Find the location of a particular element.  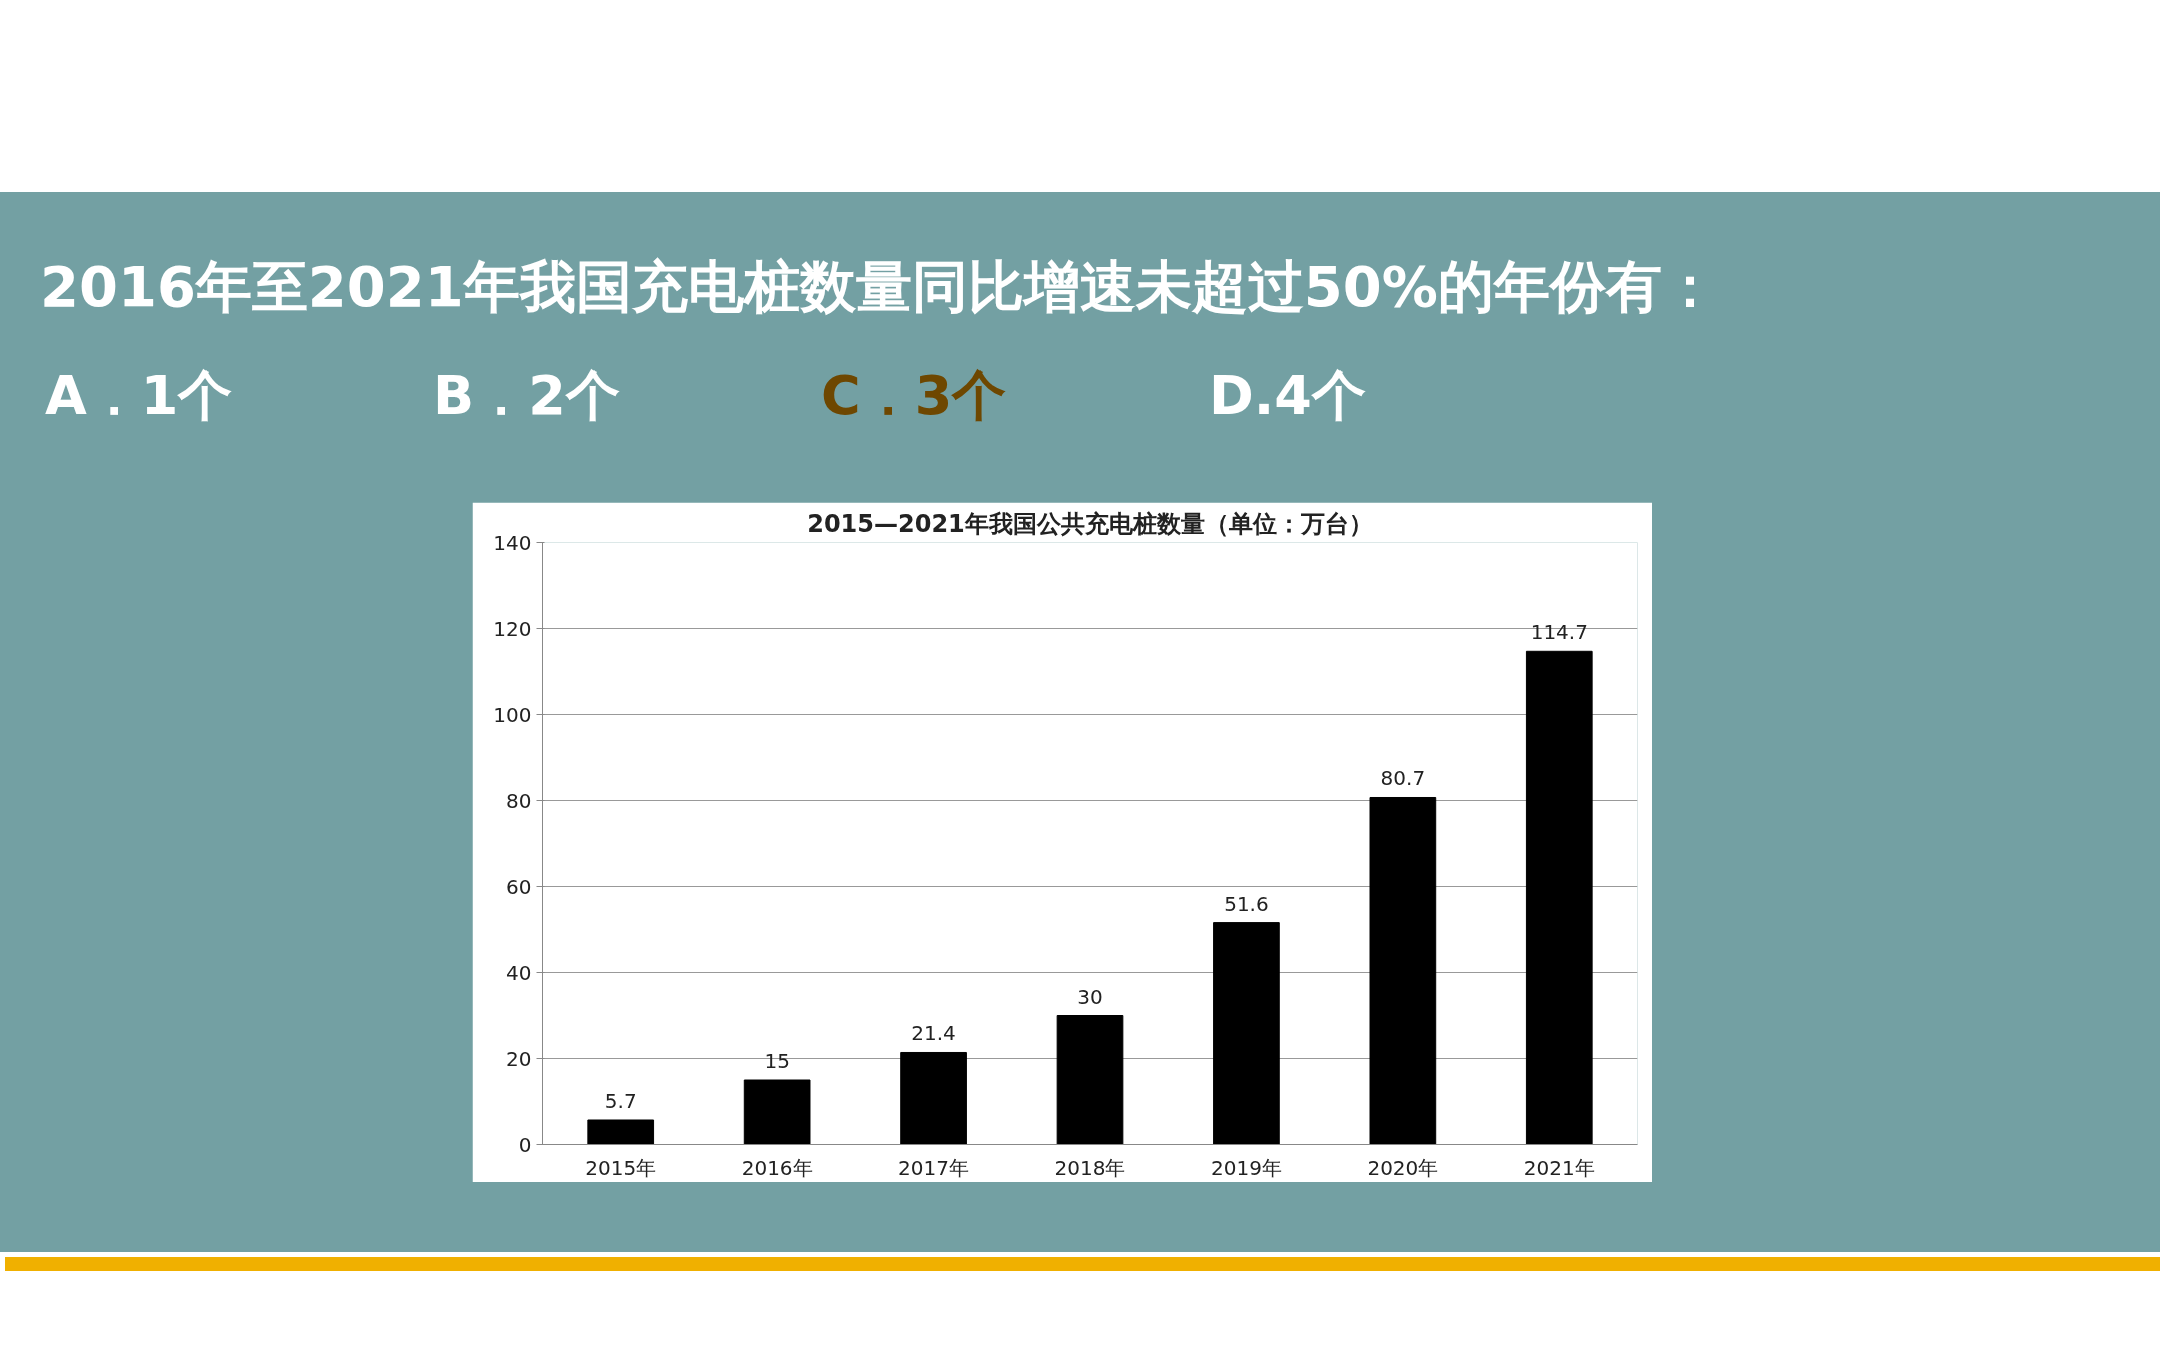

y-tick-label: 140 is located at coordinates (512, 542).